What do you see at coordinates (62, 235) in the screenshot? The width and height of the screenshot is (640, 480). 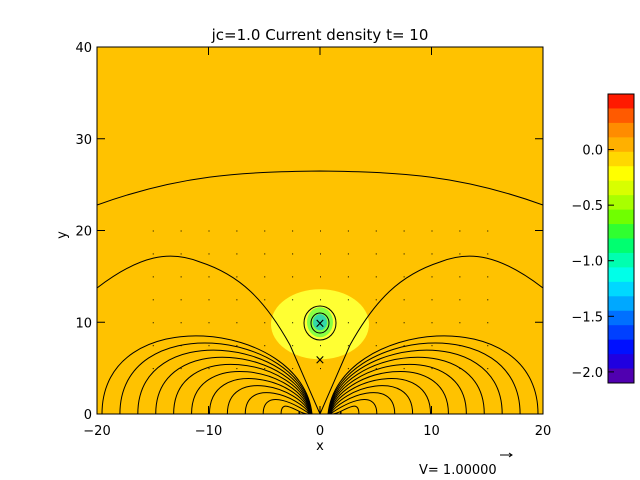 I see `y-axis-label: y` at bounding box center [62, 235].